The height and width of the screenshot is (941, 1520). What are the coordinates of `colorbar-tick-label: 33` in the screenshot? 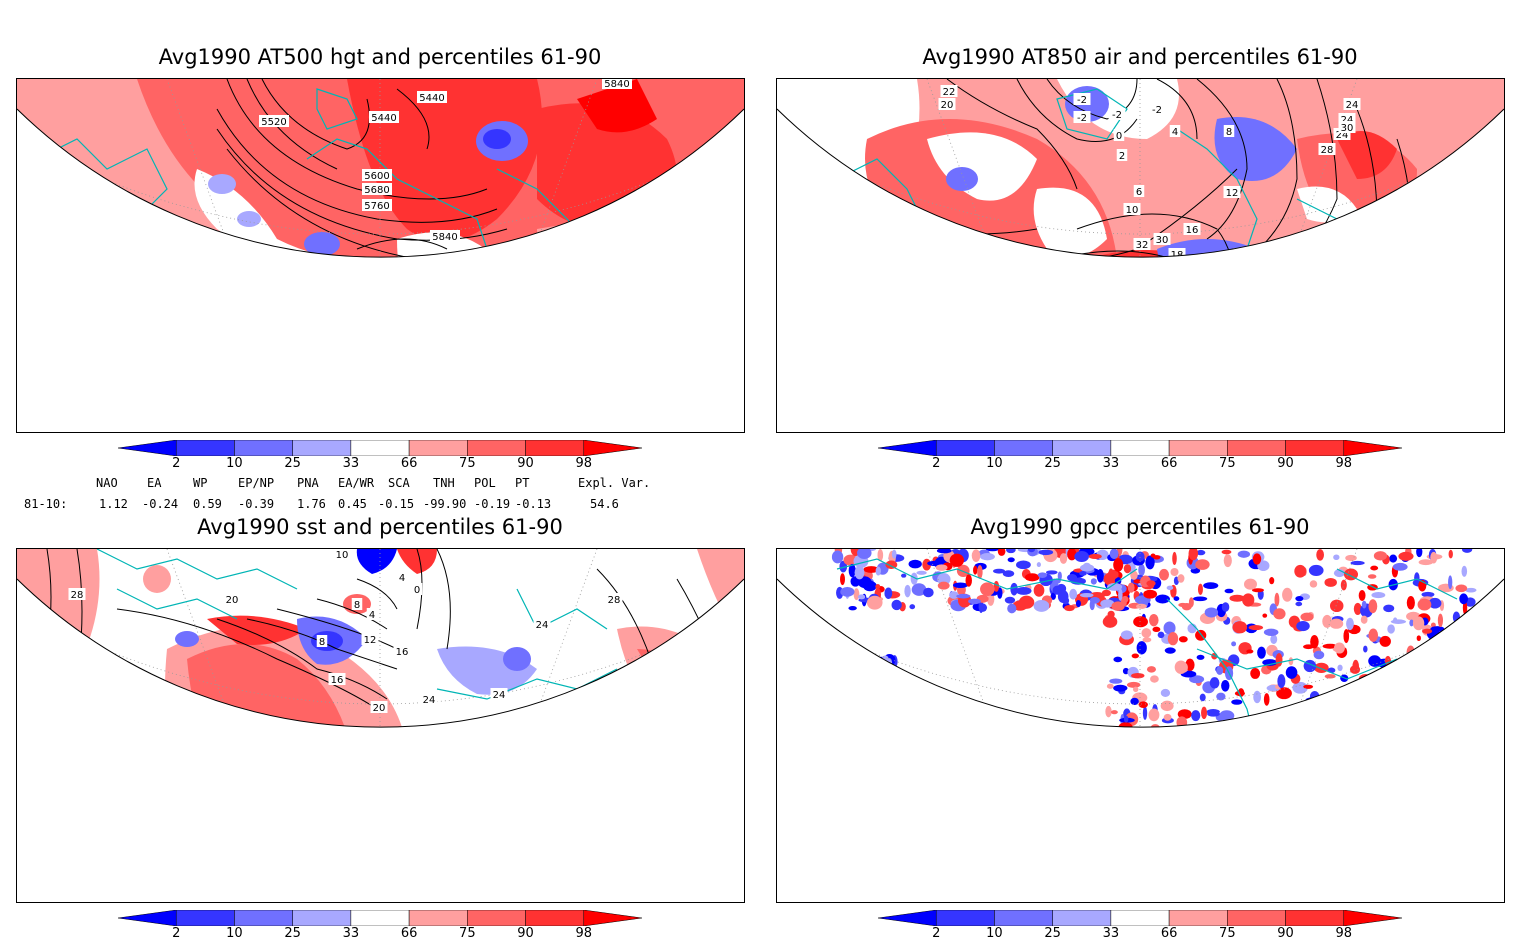 It's located at (351, 463).